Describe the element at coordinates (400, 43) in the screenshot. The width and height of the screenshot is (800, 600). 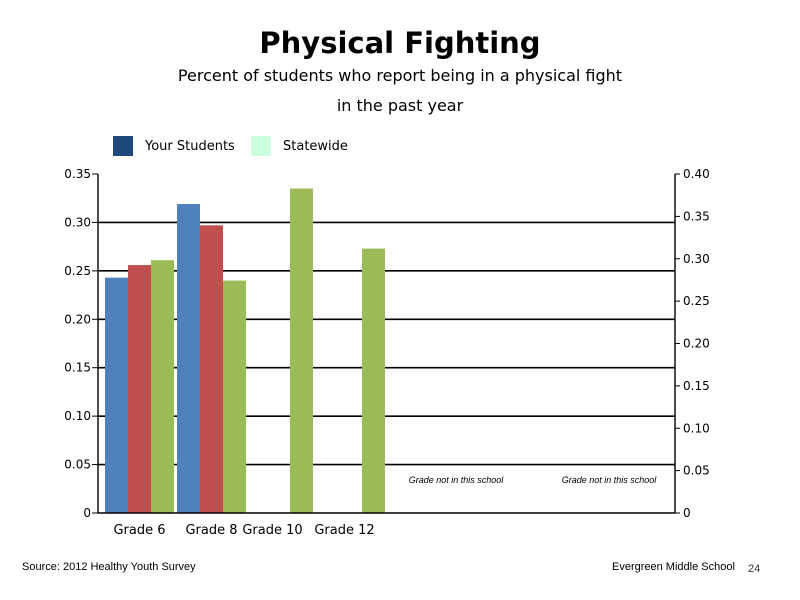
I see `chart-title: Physical Fighting` at that location.